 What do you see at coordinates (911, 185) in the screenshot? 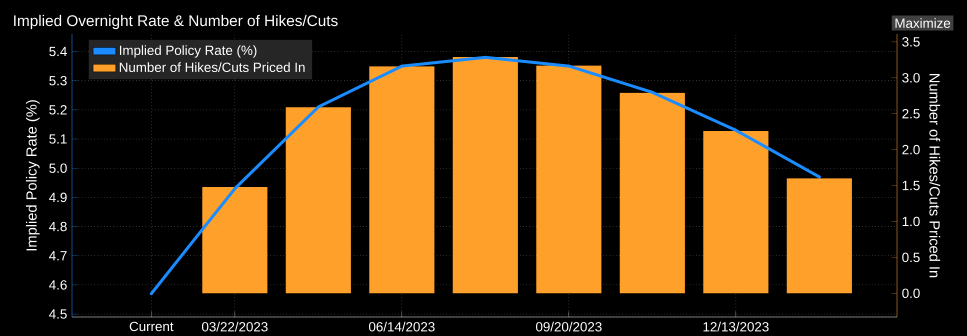
I see `y2-tick-label: 1.5` at bounding box center [911, 185].